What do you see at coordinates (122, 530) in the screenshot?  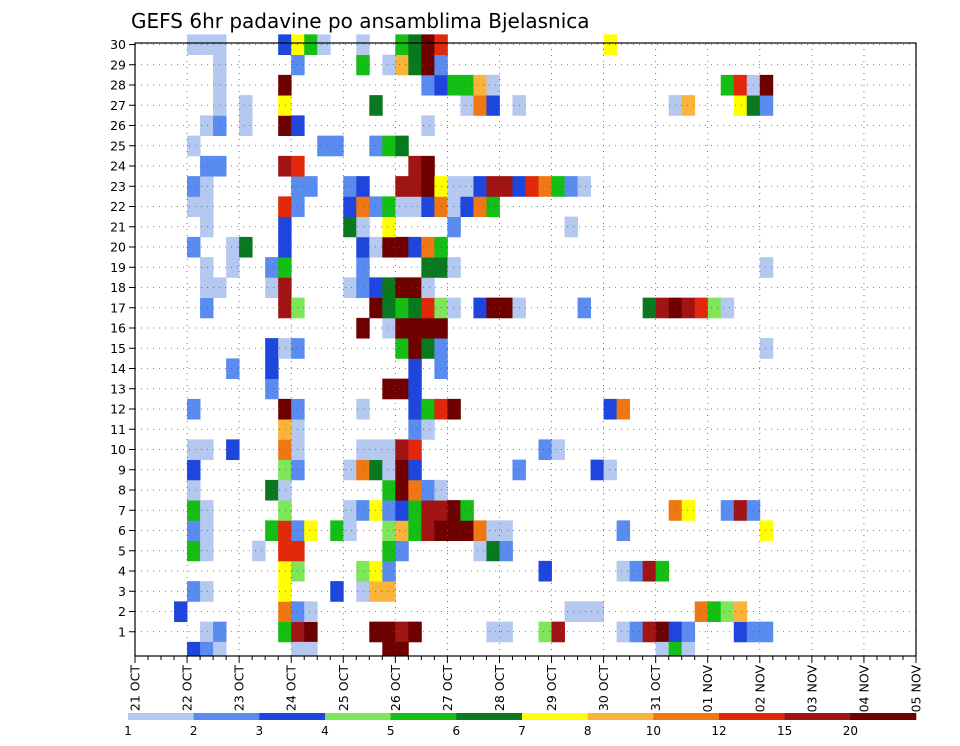 I see `y-tick-label: 6` at bounding box center [122, 530].